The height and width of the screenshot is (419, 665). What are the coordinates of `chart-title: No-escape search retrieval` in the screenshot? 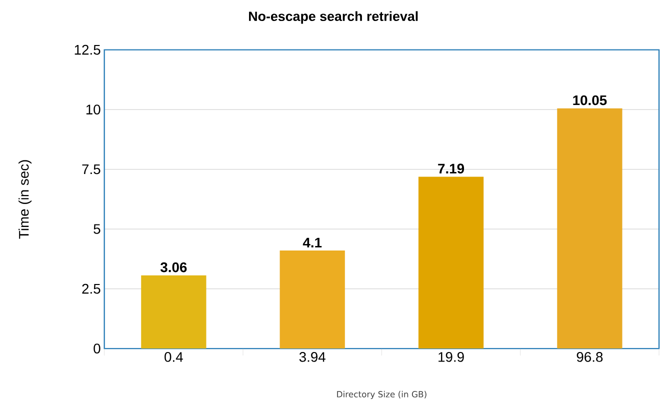 It's located at (333, 17).